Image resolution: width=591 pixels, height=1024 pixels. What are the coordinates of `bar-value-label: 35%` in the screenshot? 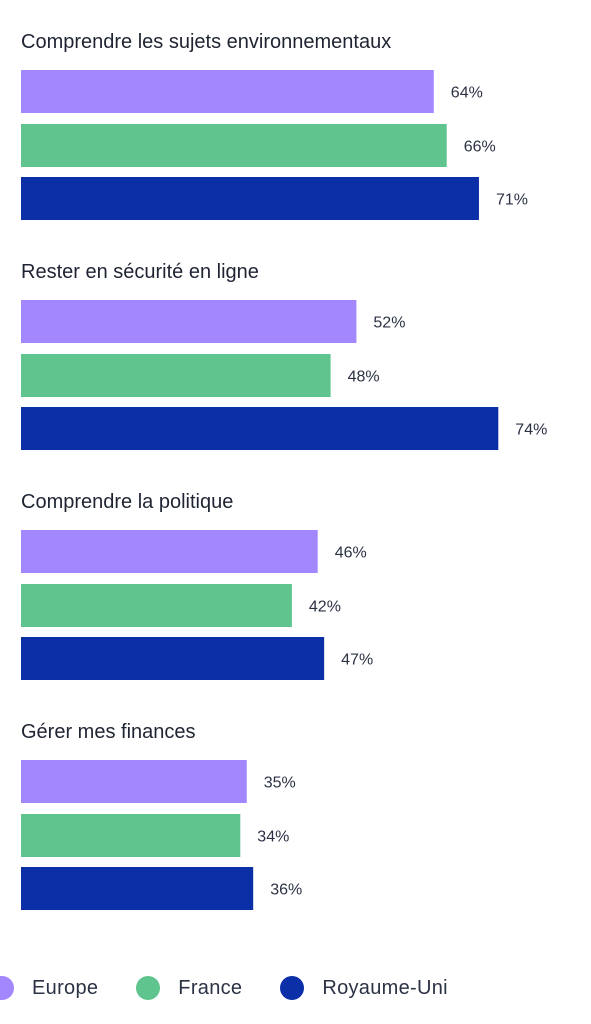 It's located at (280, 783).